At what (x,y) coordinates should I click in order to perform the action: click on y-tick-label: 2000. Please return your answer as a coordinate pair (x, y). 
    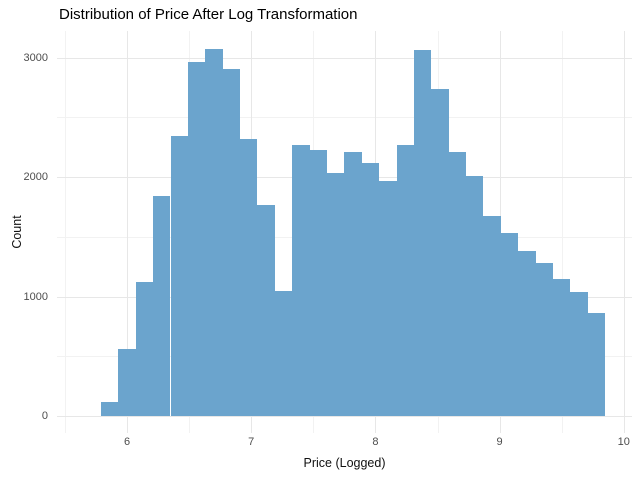
    Looking at the image, I should click on (35, 177).